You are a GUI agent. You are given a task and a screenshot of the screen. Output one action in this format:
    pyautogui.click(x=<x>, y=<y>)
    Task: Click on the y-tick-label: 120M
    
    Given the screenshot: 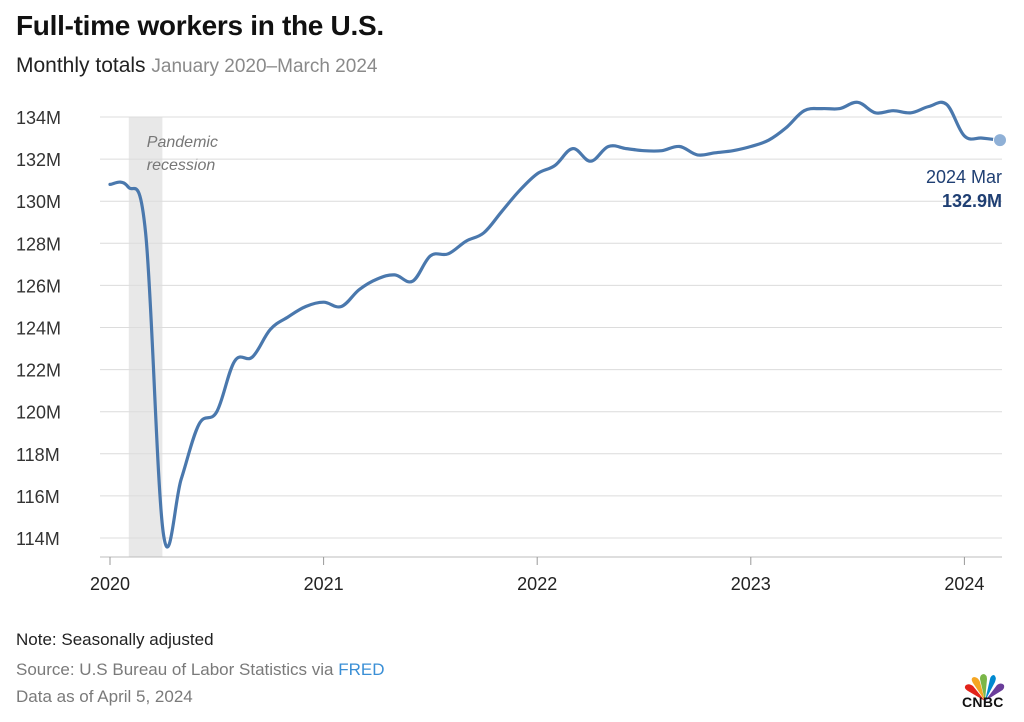 What is the action you would take?
    pyautogui.click(x=38, y=413)
    